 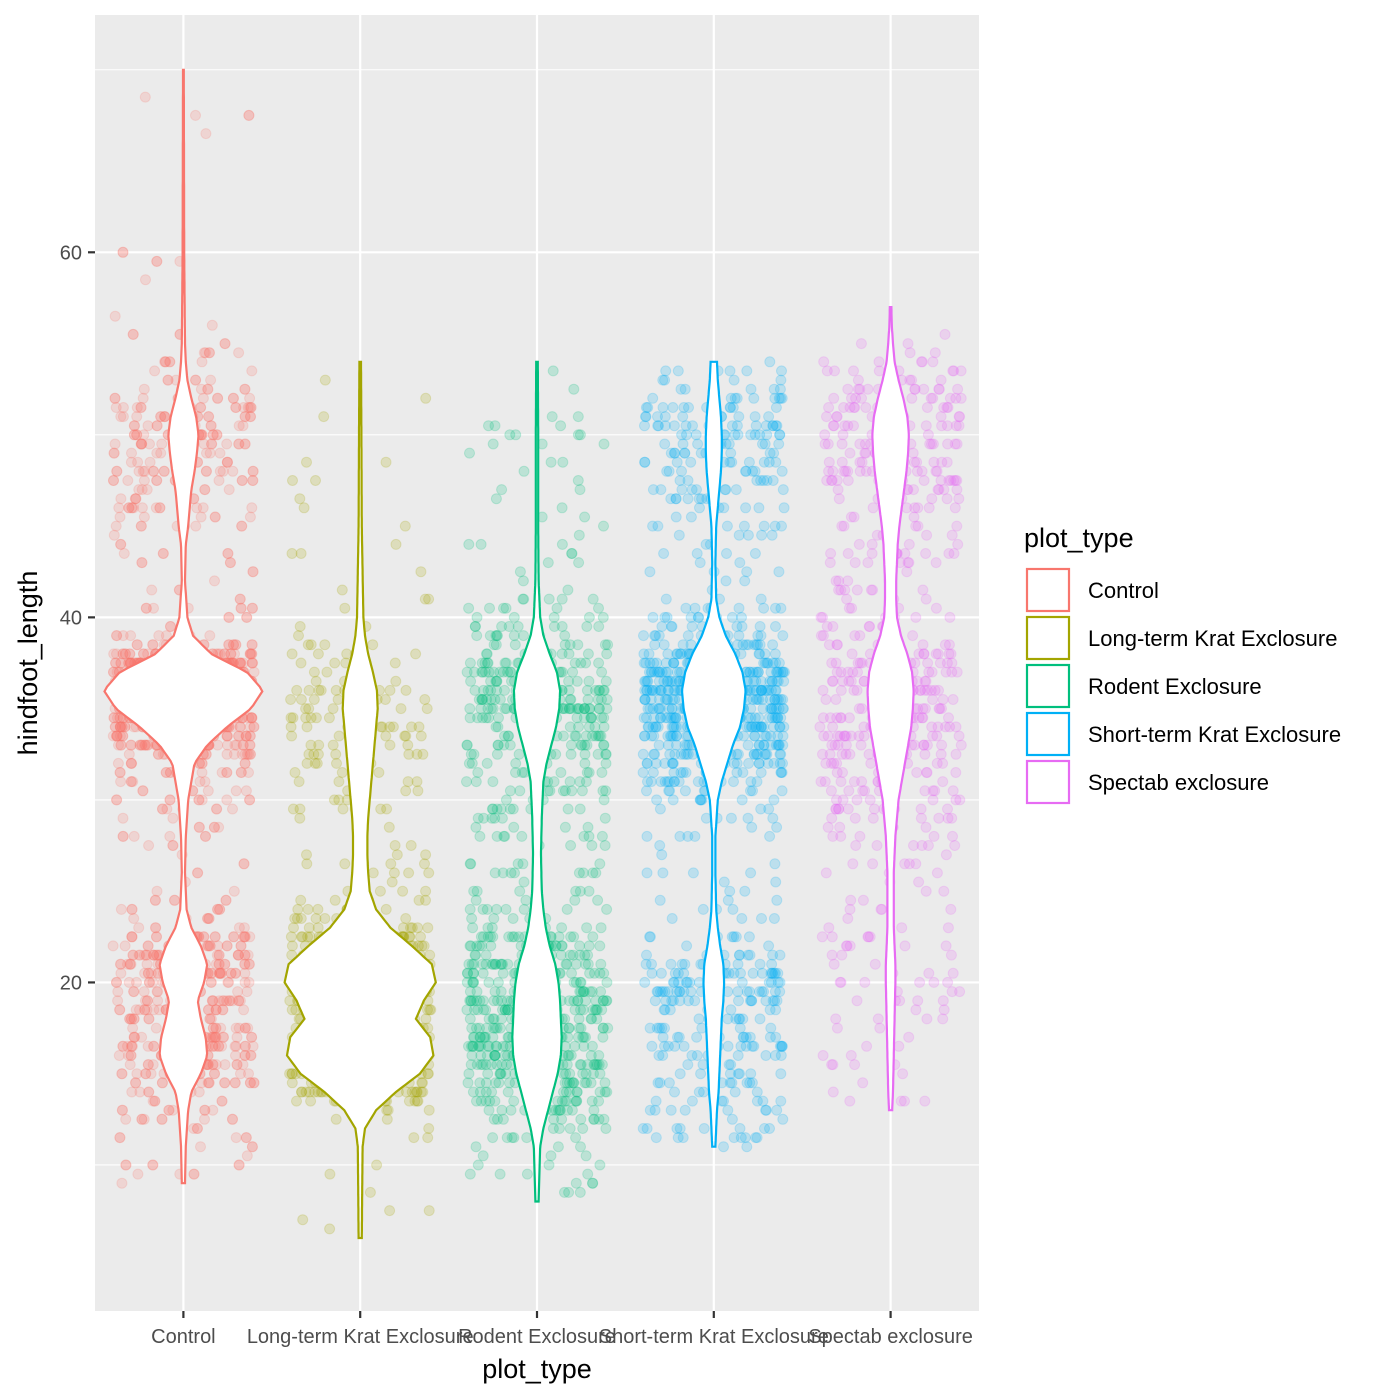 What do you see at coordinates (1123, 590) in the screenshot?
I see `legend-label: Control` at bounding box center [1123, 590].